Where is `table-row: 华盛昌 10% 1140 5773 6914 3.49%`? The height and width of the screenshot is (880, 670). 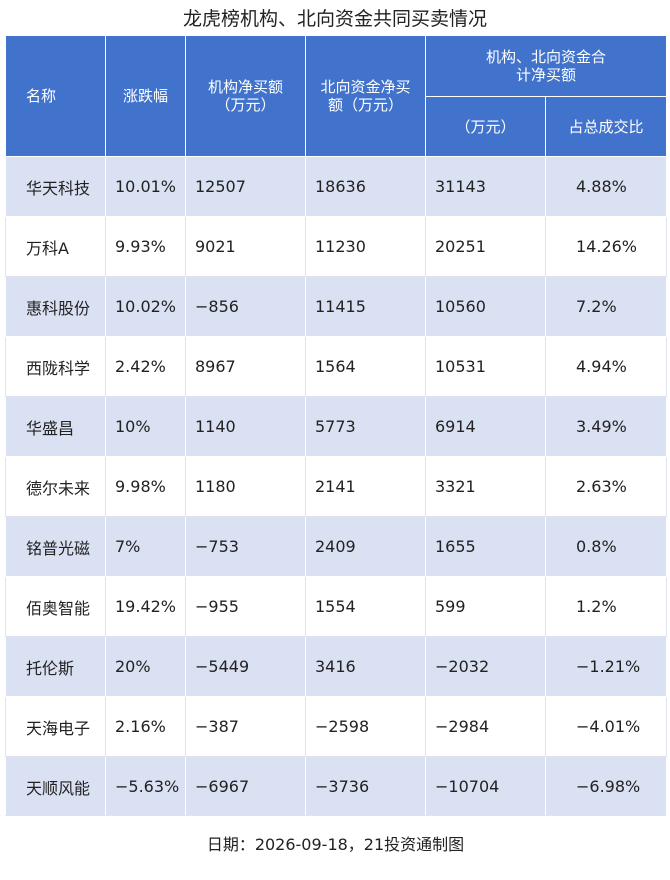
table-row: 华盛昌 10% 1140 5773 6914 3.49% is located at coordinates (336, 426).